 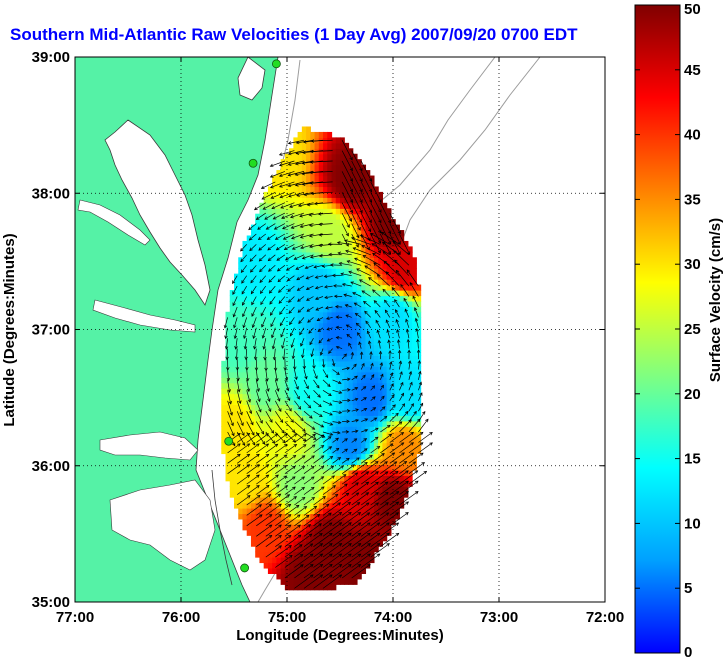 What do you see at coordinates (157, 212) in the screenshot?
I see `chesapeake-bay` at bounding box center [157, 212].